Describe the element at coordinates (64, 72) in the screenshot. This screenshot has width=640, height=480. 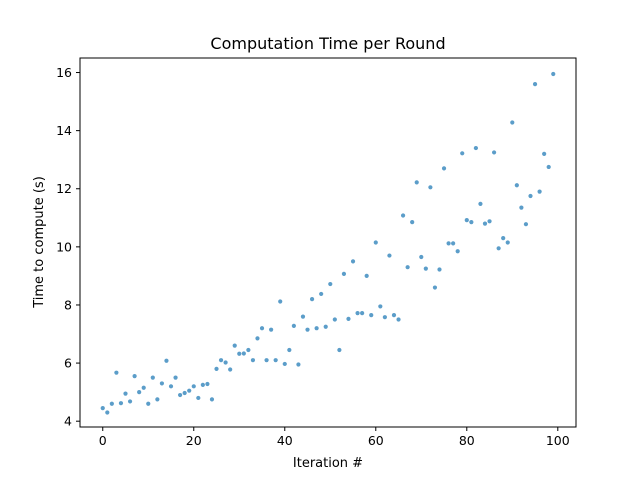
I see `y-tick-label: 16` at that location.